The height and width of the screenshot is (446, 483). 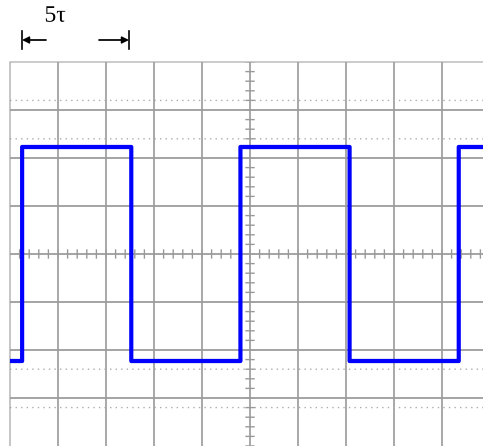 I want to click on text: 5τ, so click(x=56, y=14).